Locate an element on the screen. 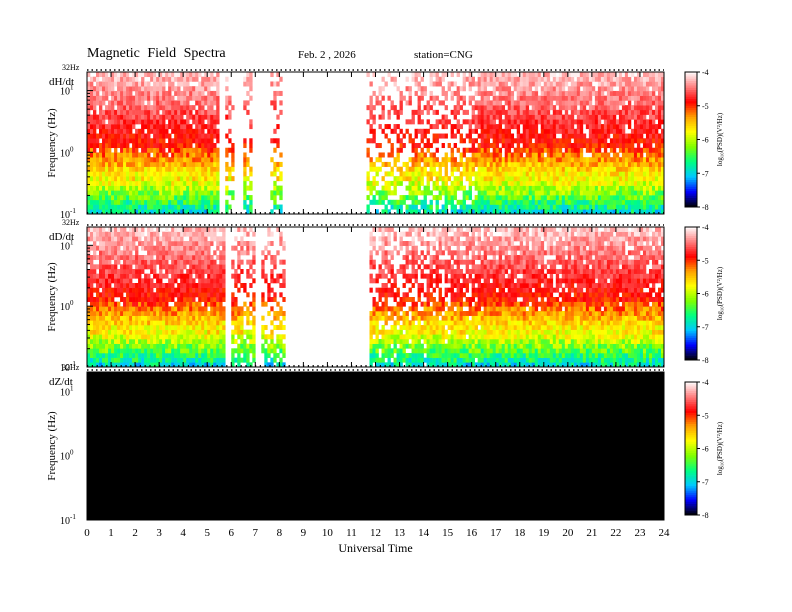 This screenshot has height=612, width=792. station-label: station=CNG is located at coordinates (443, 55).